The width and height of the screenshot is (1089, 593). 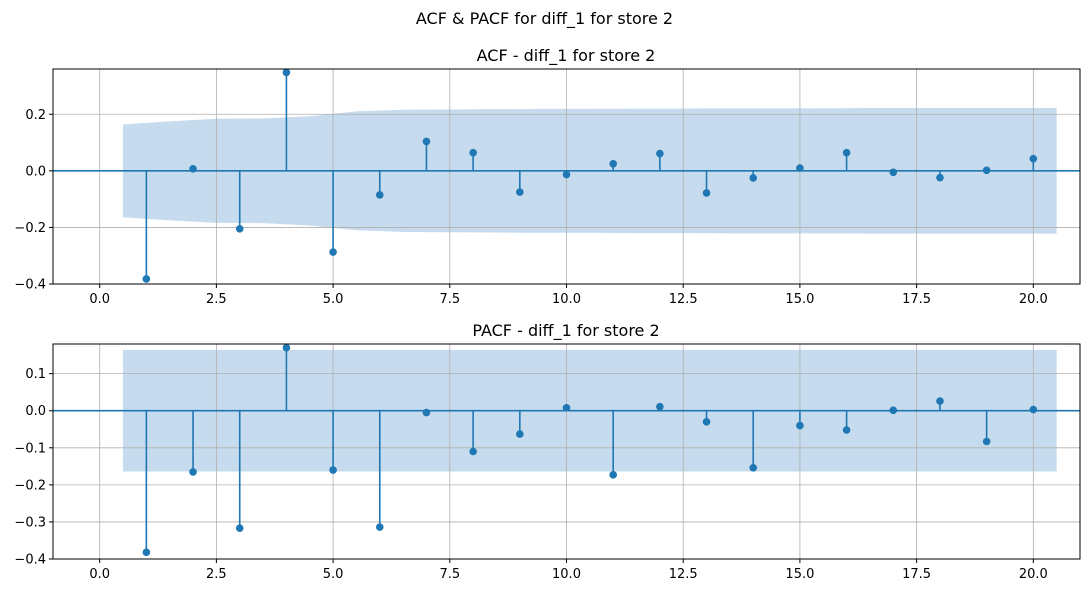 What do you see at coordinates (799, 299) in the screenshot?
I see `acf-x-tick-label: 15.0` at bounding box center [799, 299].